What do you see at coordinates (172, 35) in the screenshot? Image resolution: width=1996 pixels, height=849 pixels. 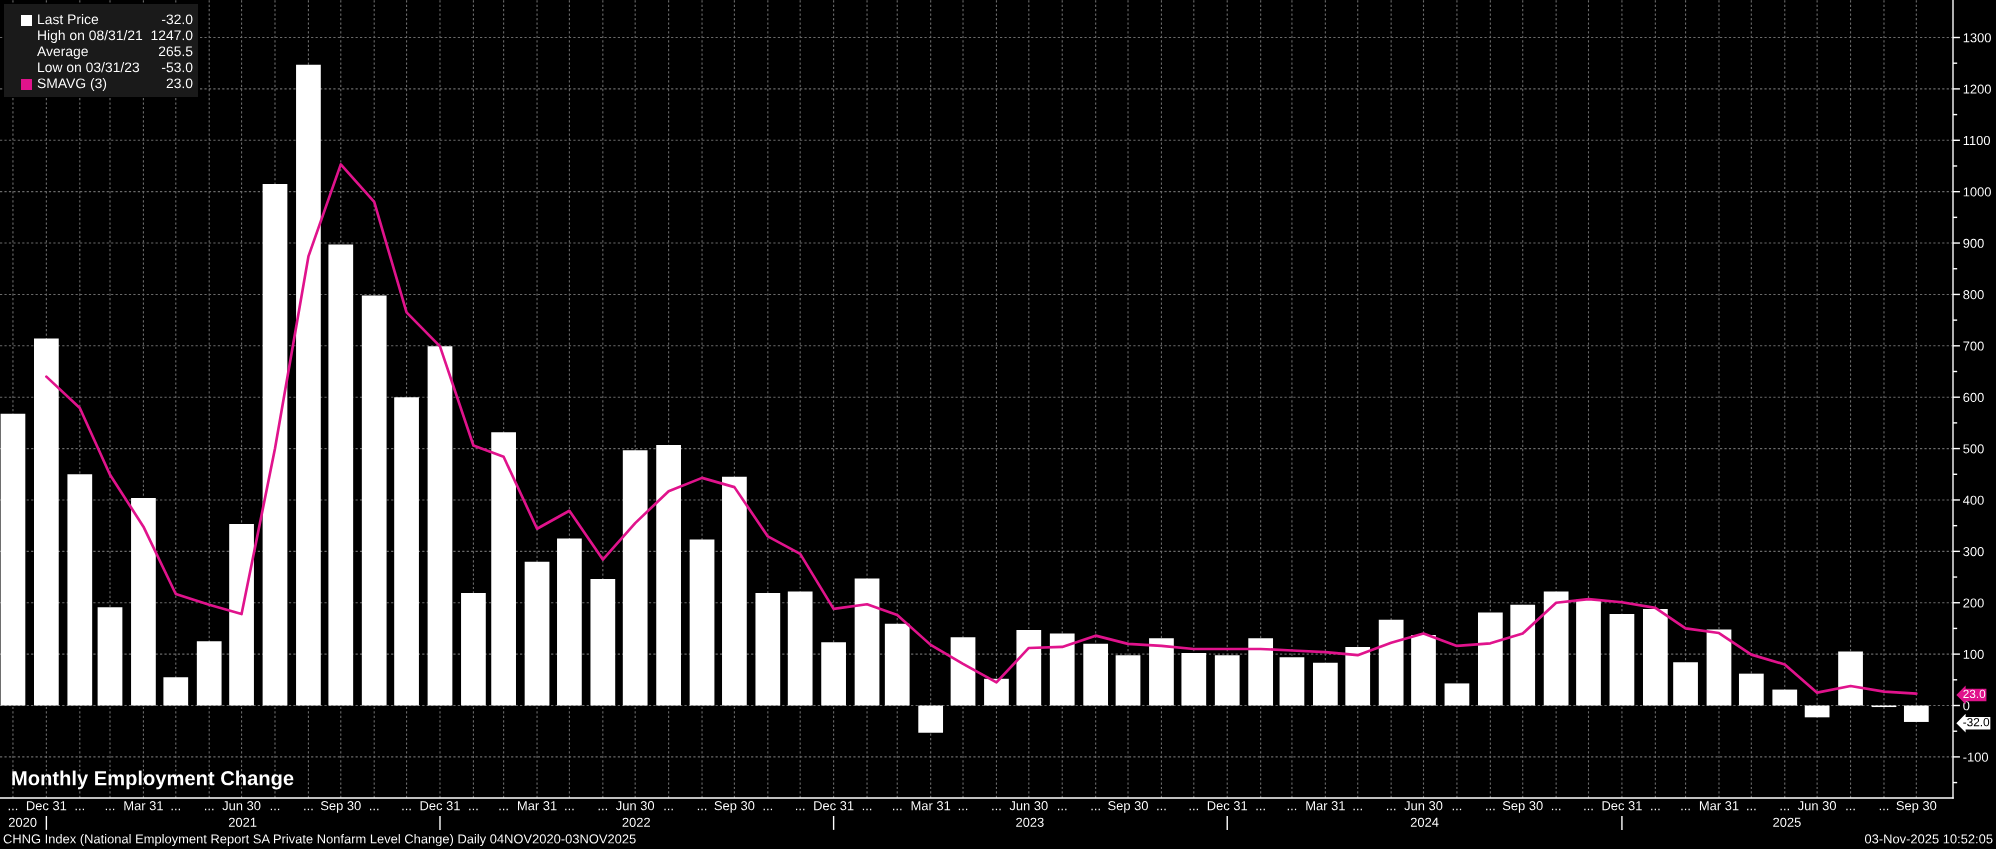 I see `annotation: 1247.0` at bounding box center [172, 35].